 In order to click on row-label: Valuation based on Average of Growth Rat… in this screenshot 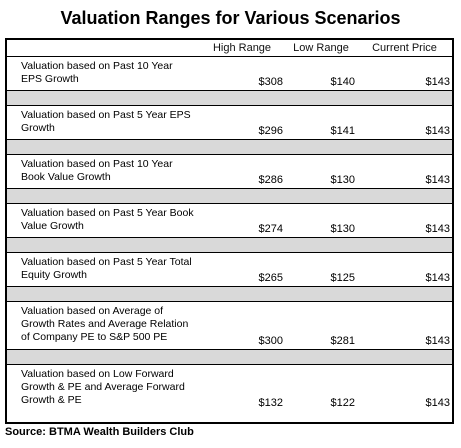, I will do `click(105, 324)`.